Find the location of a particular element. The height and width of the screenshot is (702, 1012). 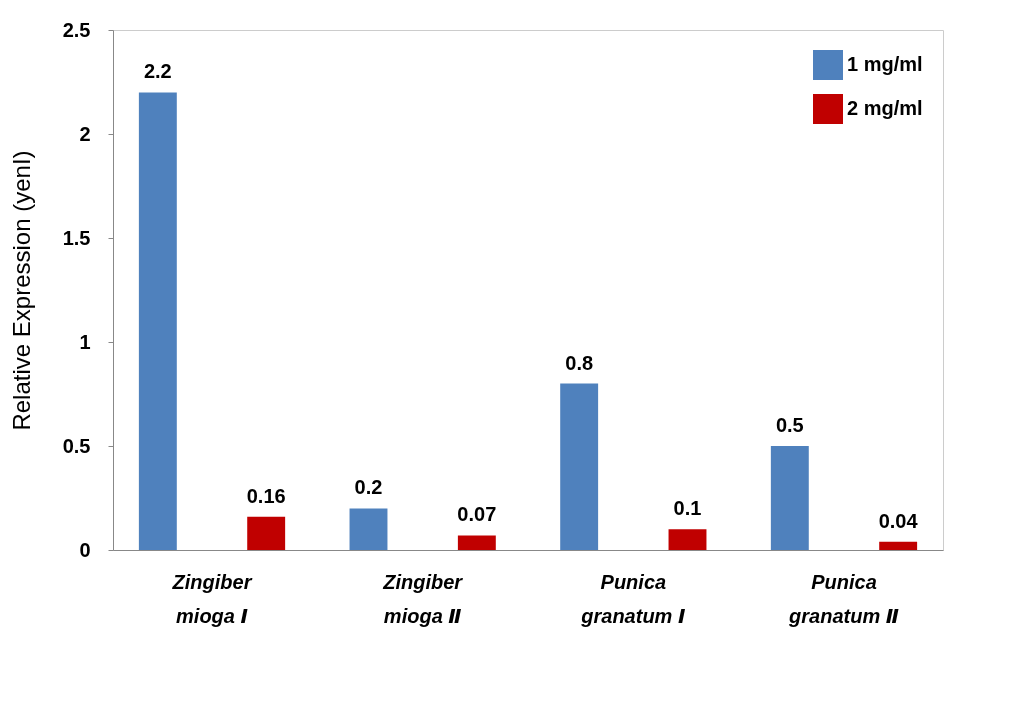

y-tick-label: 0.5 is located at coordinates (76, 445).